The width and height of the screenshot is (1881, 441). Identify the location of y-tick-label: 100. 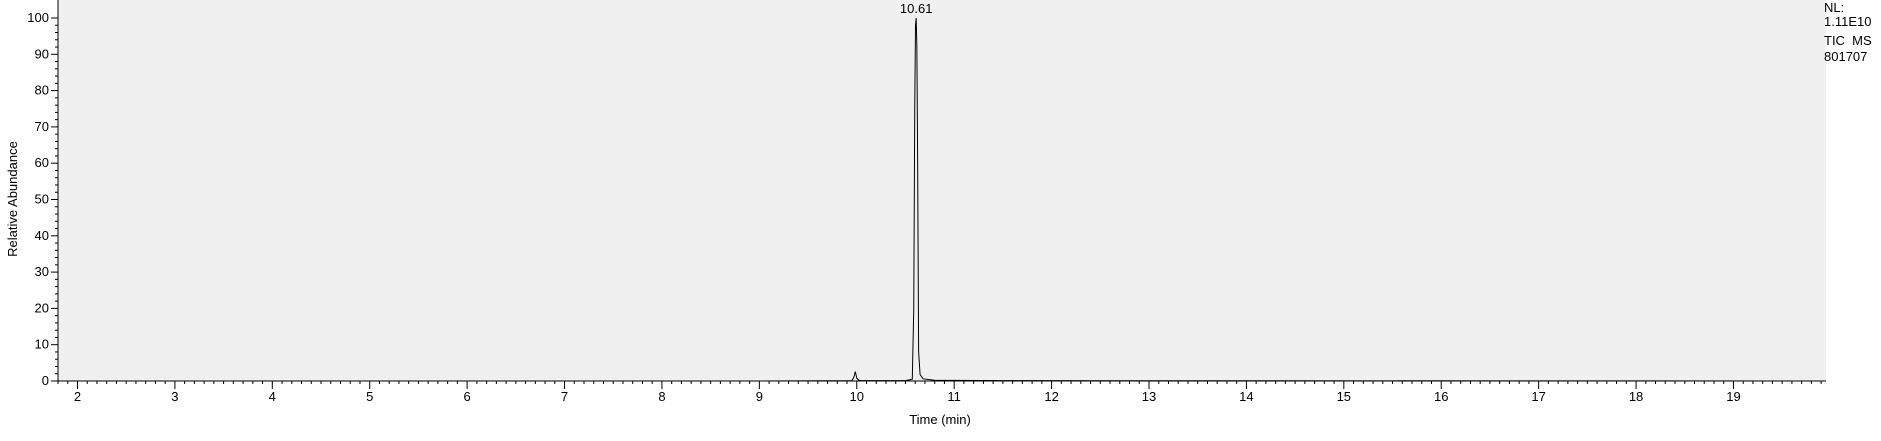
(38, 17).